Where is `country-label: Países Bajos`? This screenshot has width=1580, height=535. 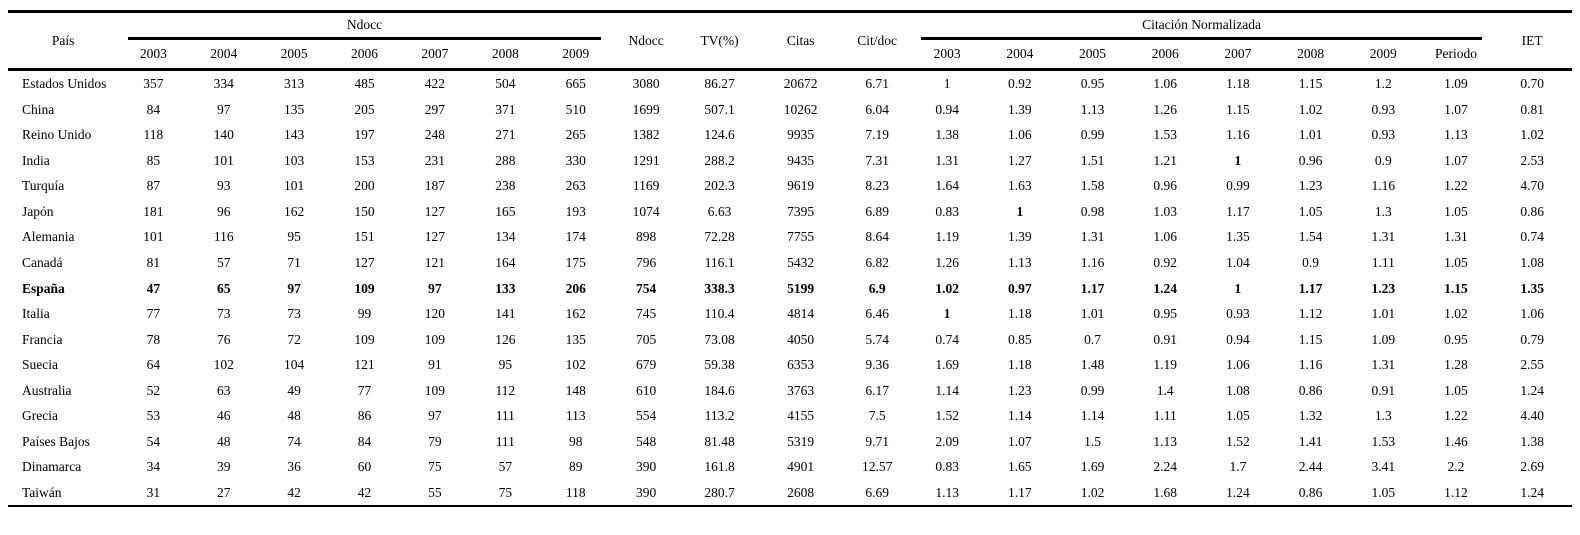 country-label: Países Bajos is located at coordinates (56, 441).